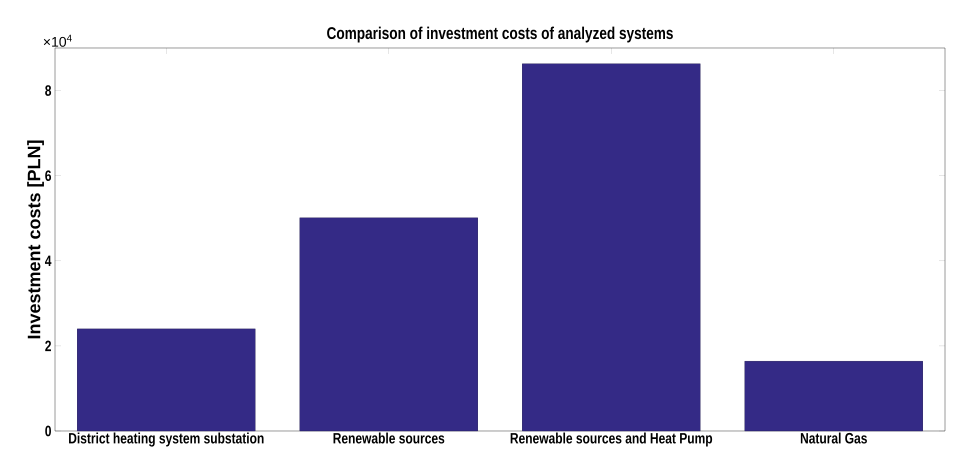 This screenshot has width=956, height=464. Describe the element at coordinates (48, 175) in the screenshot. I see `y-tick-label: 6` at that location.